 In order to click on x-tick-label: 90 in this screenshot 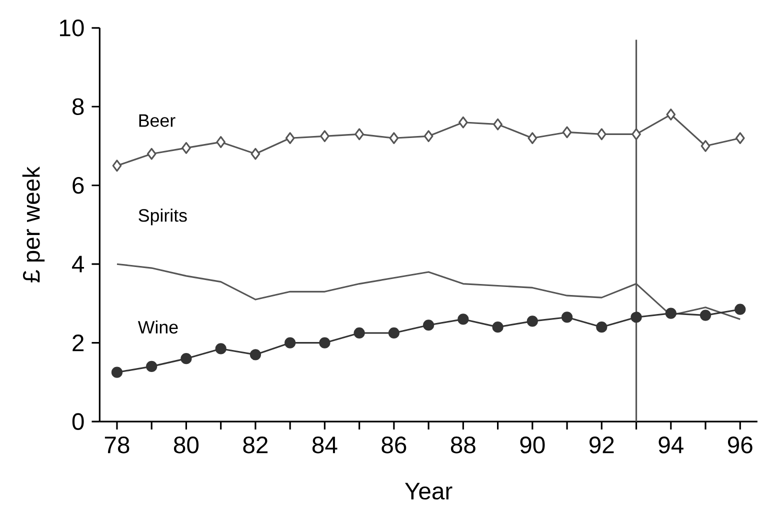, I will do `click(532, 445)`.